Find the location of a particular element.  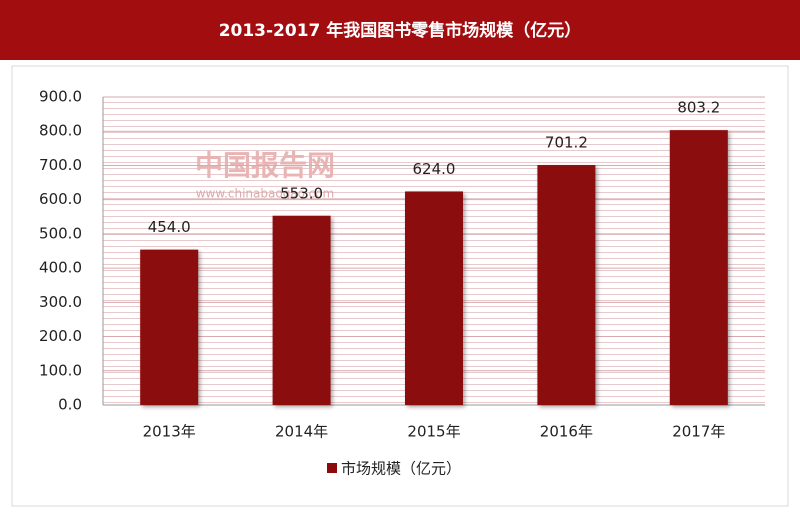

y-tick-label: 0.0 is located at coordinates (70, 405).